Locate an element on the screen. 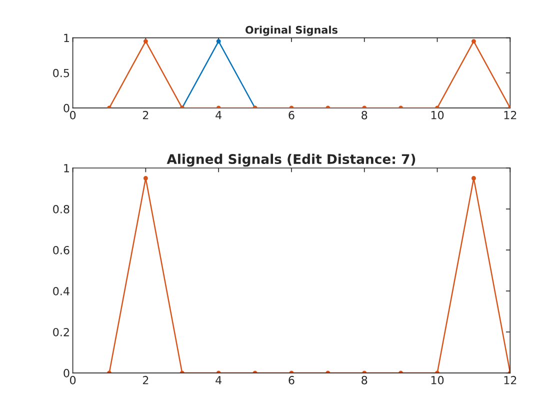 Image resolution: width=560 pixels, height=420 pixels. chart-title: Aligned Signals (Edit Distance: 7) is located at coordinates (291, 160).